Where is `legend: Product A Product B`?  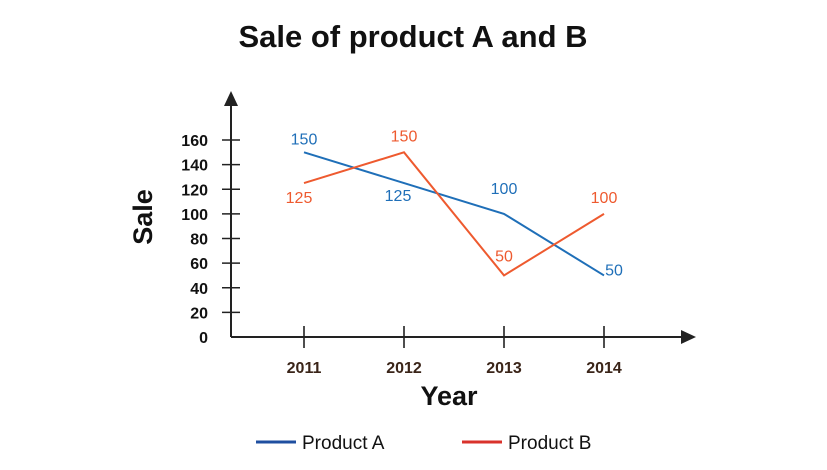
legend: Product A Product B is located at coordinates (423, 443).